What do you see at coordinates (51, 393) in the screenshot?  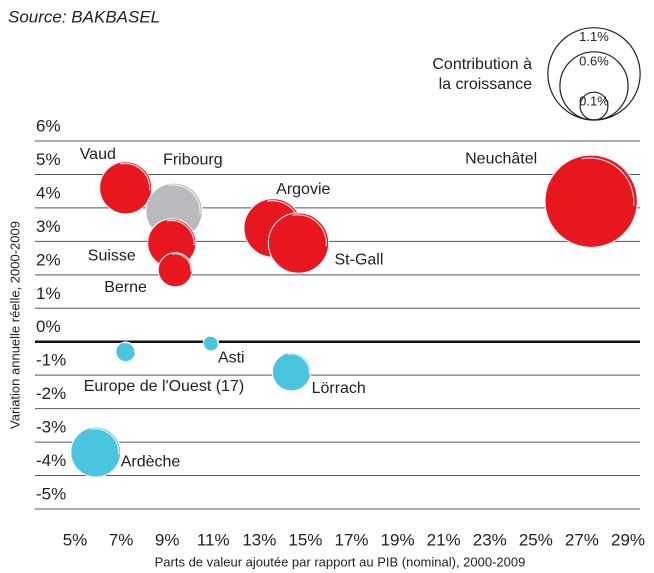 I see `y-tick-label: -2%` at bounding box center [51, 393].